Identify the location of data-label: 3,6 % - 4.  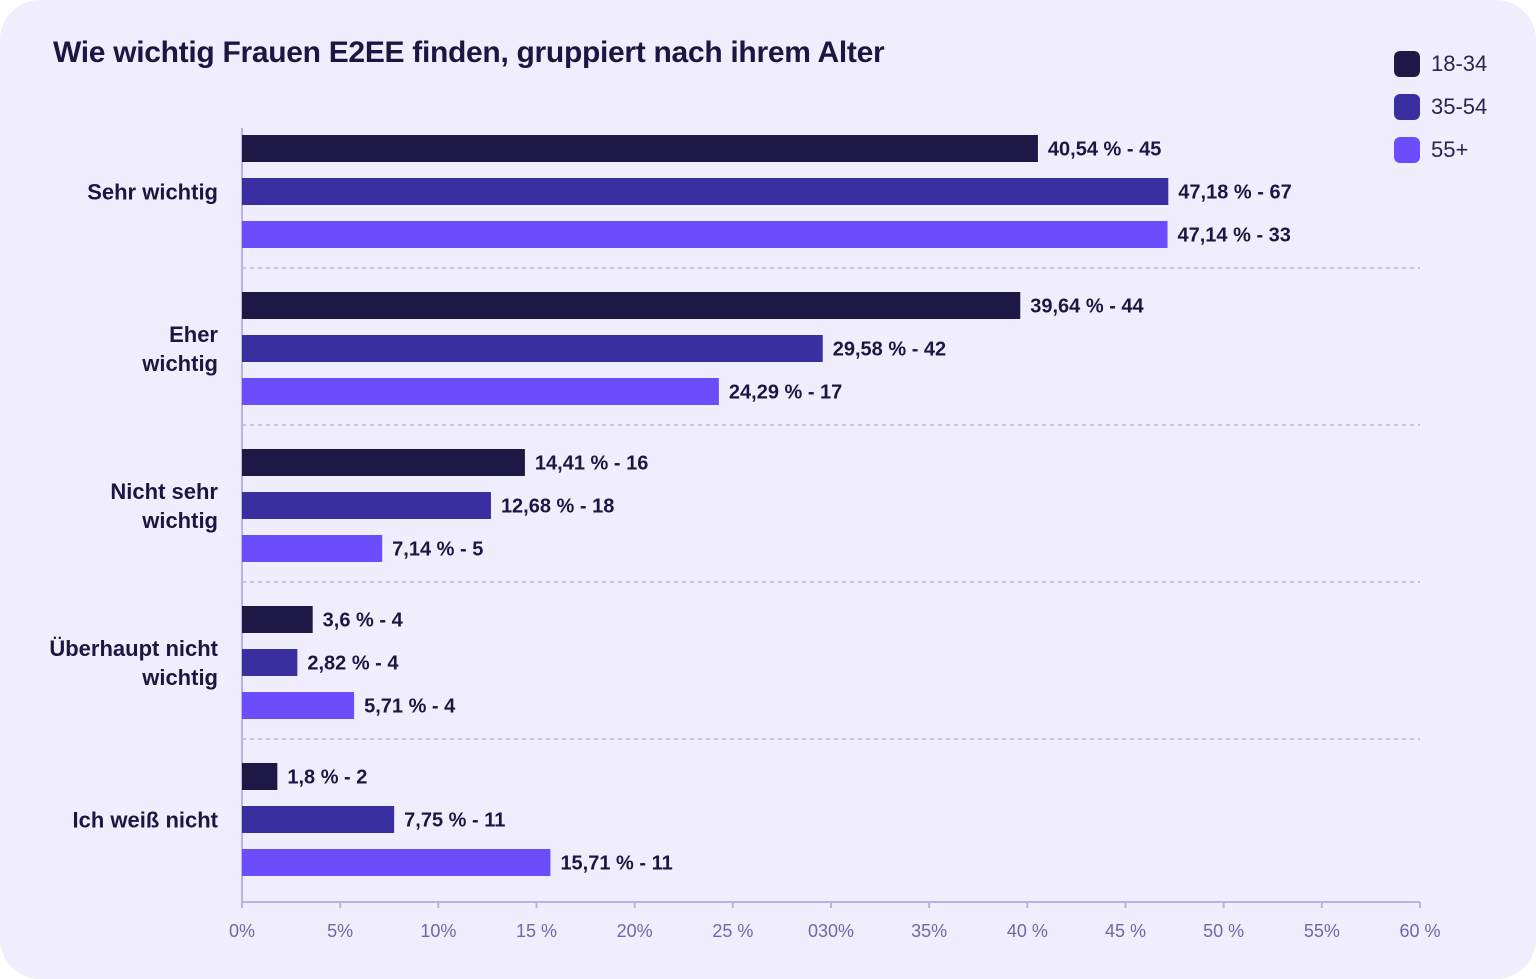
(363, 621).